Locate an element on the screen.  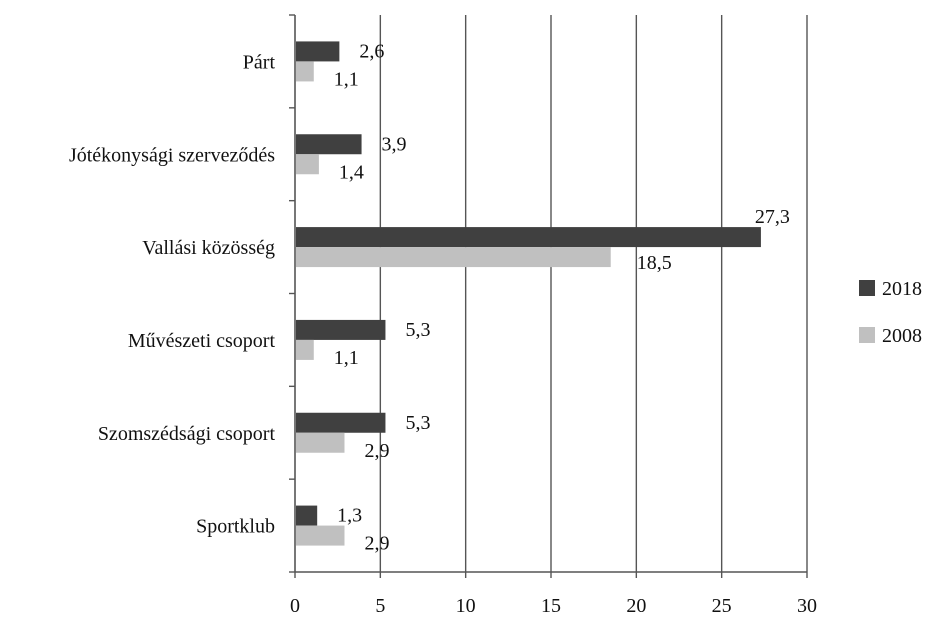
data-label-2018-part: 2,6 is located at coordinates (371, 51).